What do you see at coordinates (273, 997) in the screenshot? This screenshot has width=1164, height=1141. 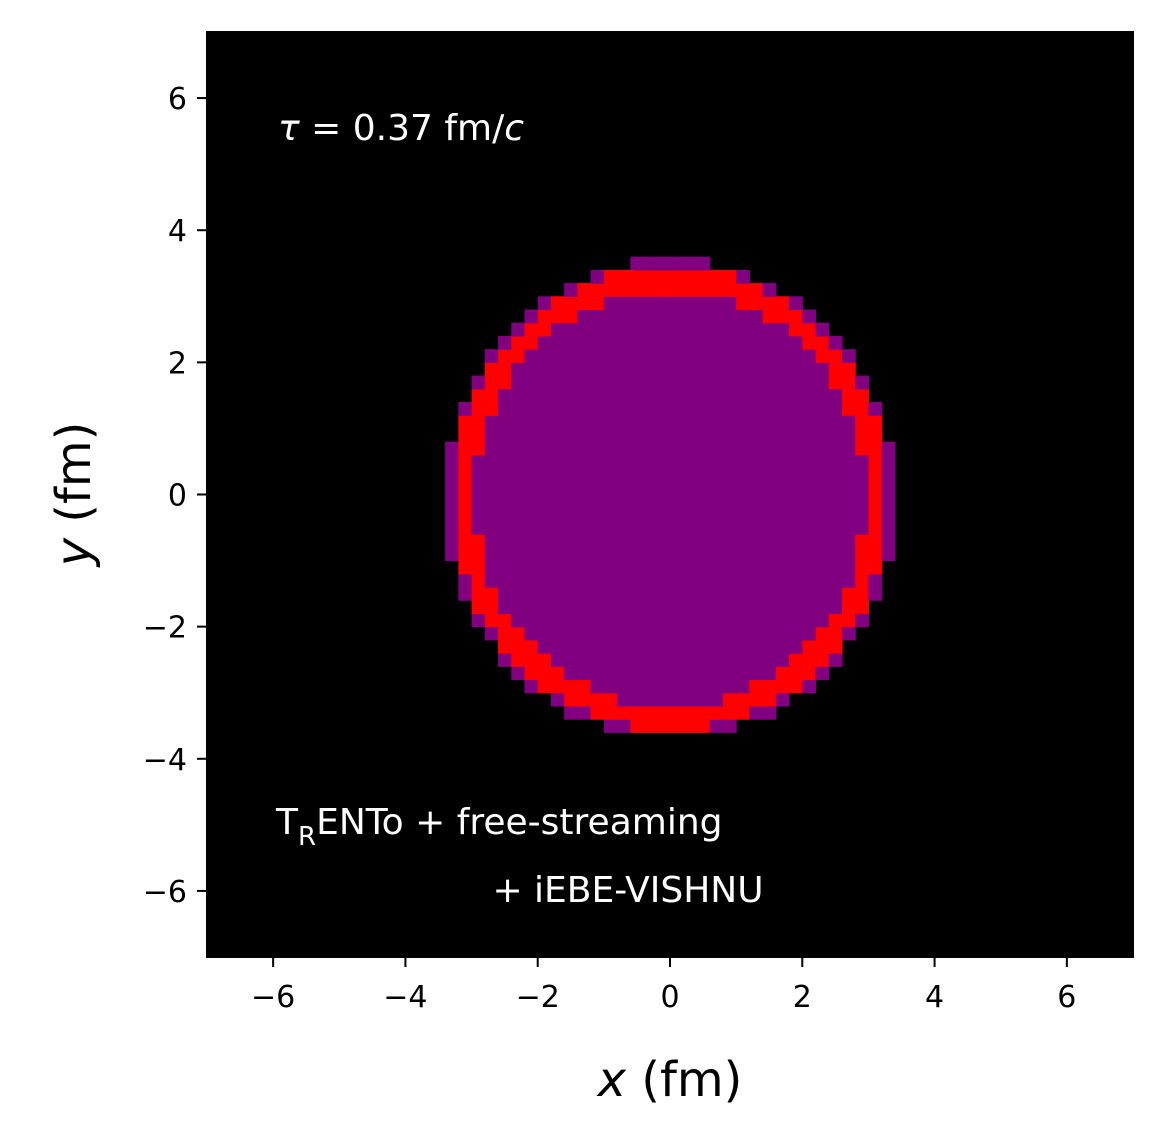 I see `x-tick-label: −6` at bounding box center [273, 997].